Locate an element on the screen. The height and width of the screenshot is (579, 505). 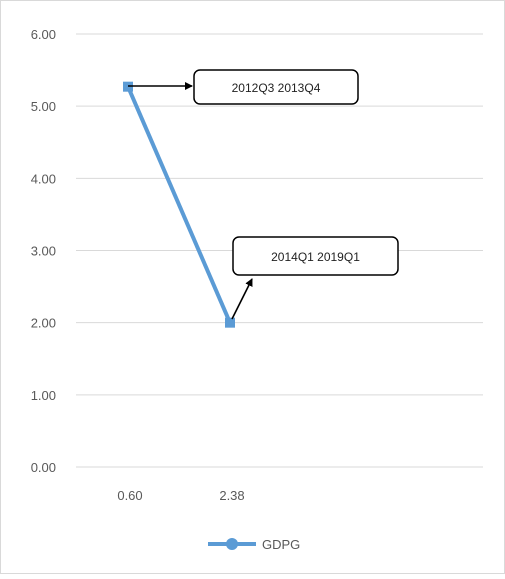
annotation-label: 2012Q3 2013Q4 is located at coordinates (276, 88).